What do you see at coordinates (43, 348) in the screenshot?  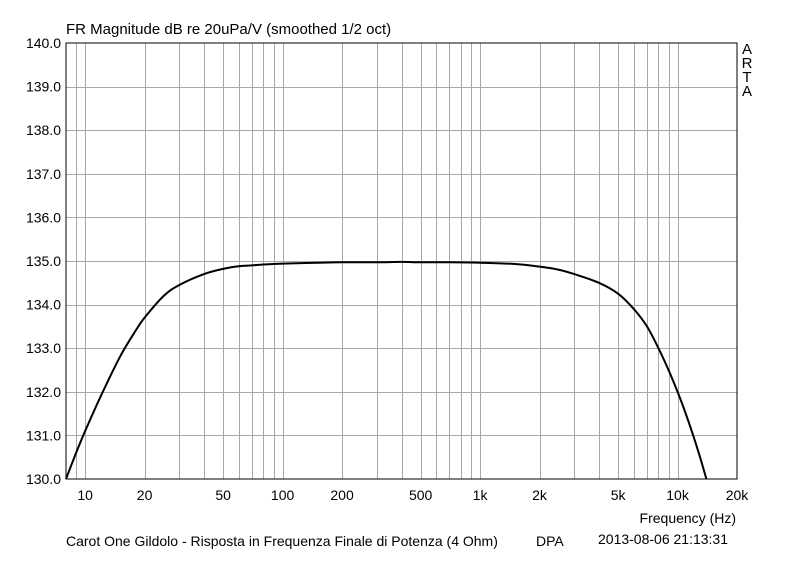 I see `y-tick-label: 133.0` at bounding box center [43, 348].